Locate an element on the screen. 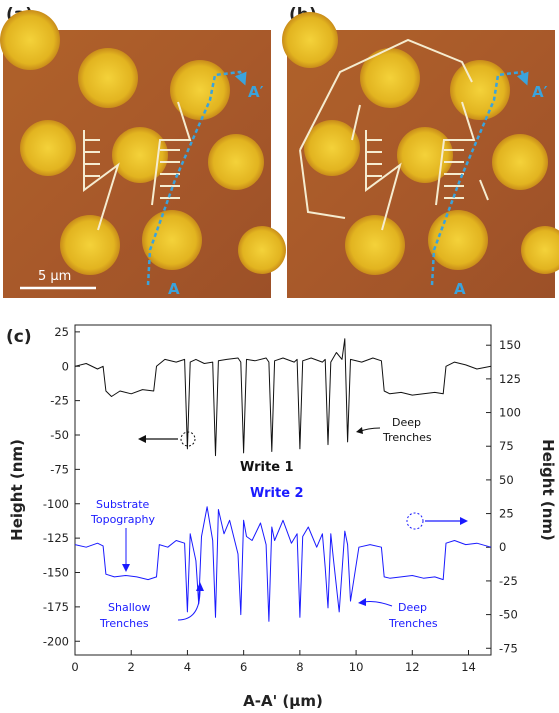 This screenshot has height=713, width=559. y-left-tick-label: -25 is located at coordinates (59, 401).